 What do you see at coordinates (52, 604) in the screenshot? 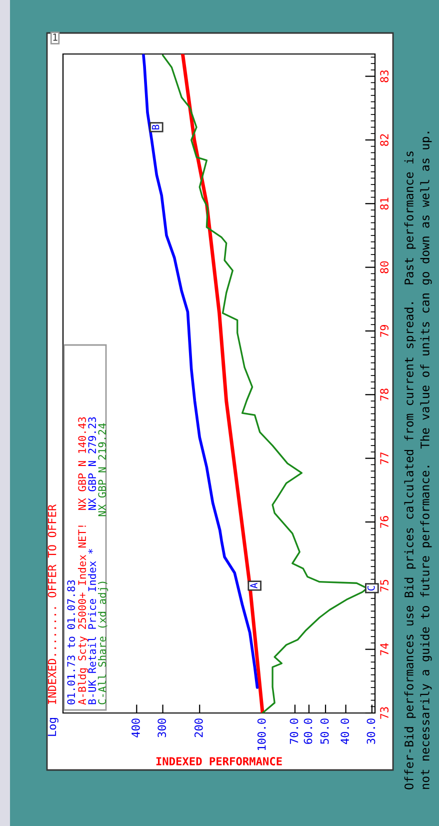
I see `text: INDEXED........ OFFER TO OFFER` at bounding box center [52, 604].